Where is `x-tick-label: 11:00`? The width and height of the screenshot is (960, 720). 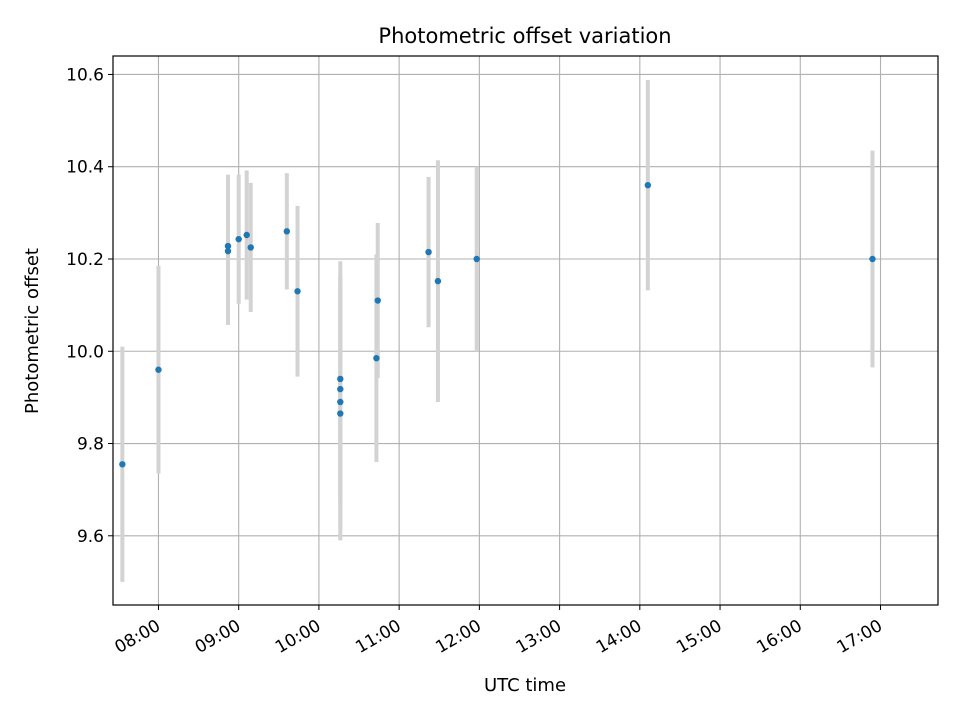
x-tick-label: 11:00 is located at coordinates (378, 637).